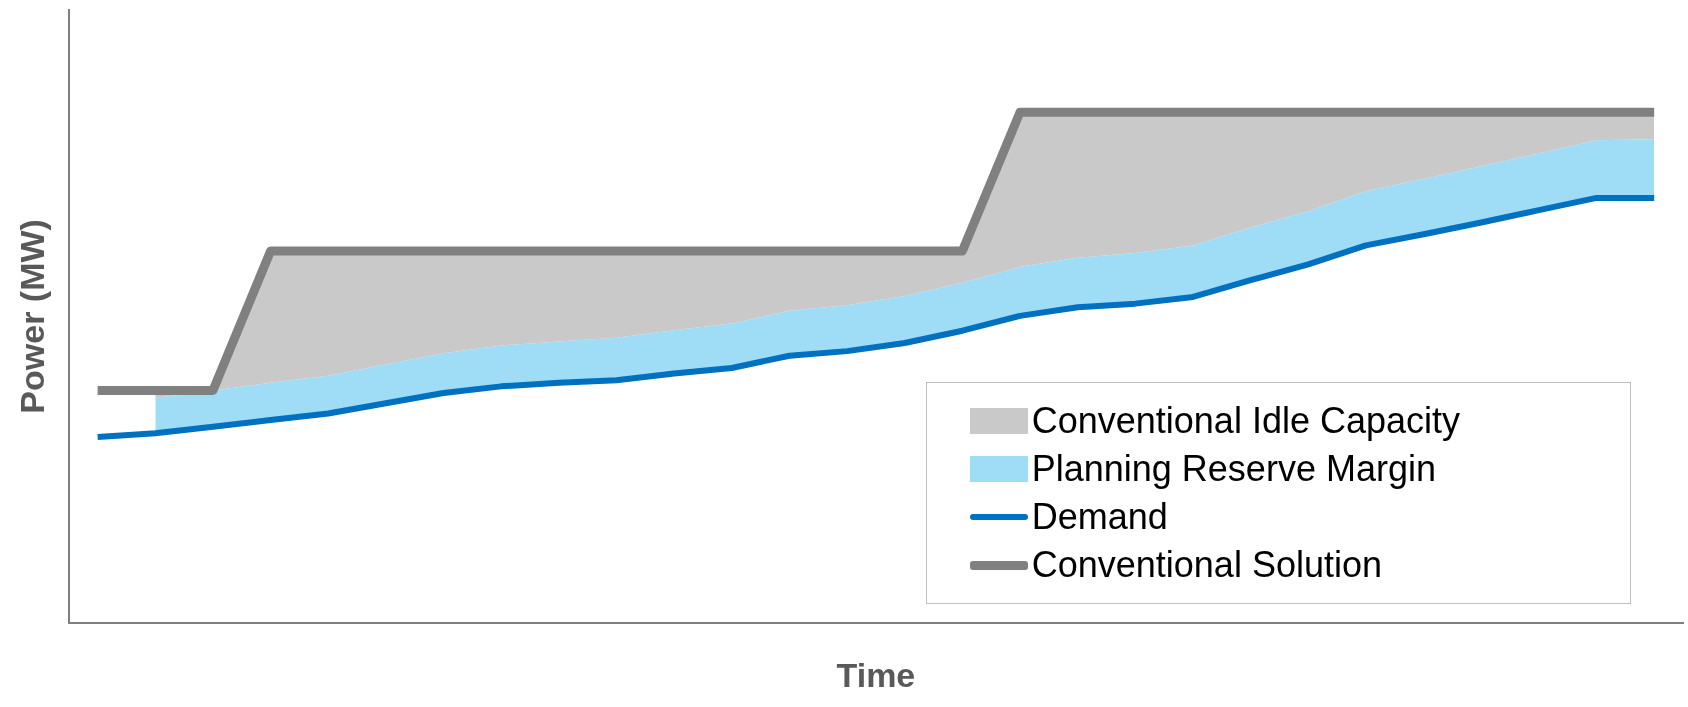  Describe the element at coordinates (1206, 565) in the screenshot. I see `legend-label: Conventional Solution` at that location.